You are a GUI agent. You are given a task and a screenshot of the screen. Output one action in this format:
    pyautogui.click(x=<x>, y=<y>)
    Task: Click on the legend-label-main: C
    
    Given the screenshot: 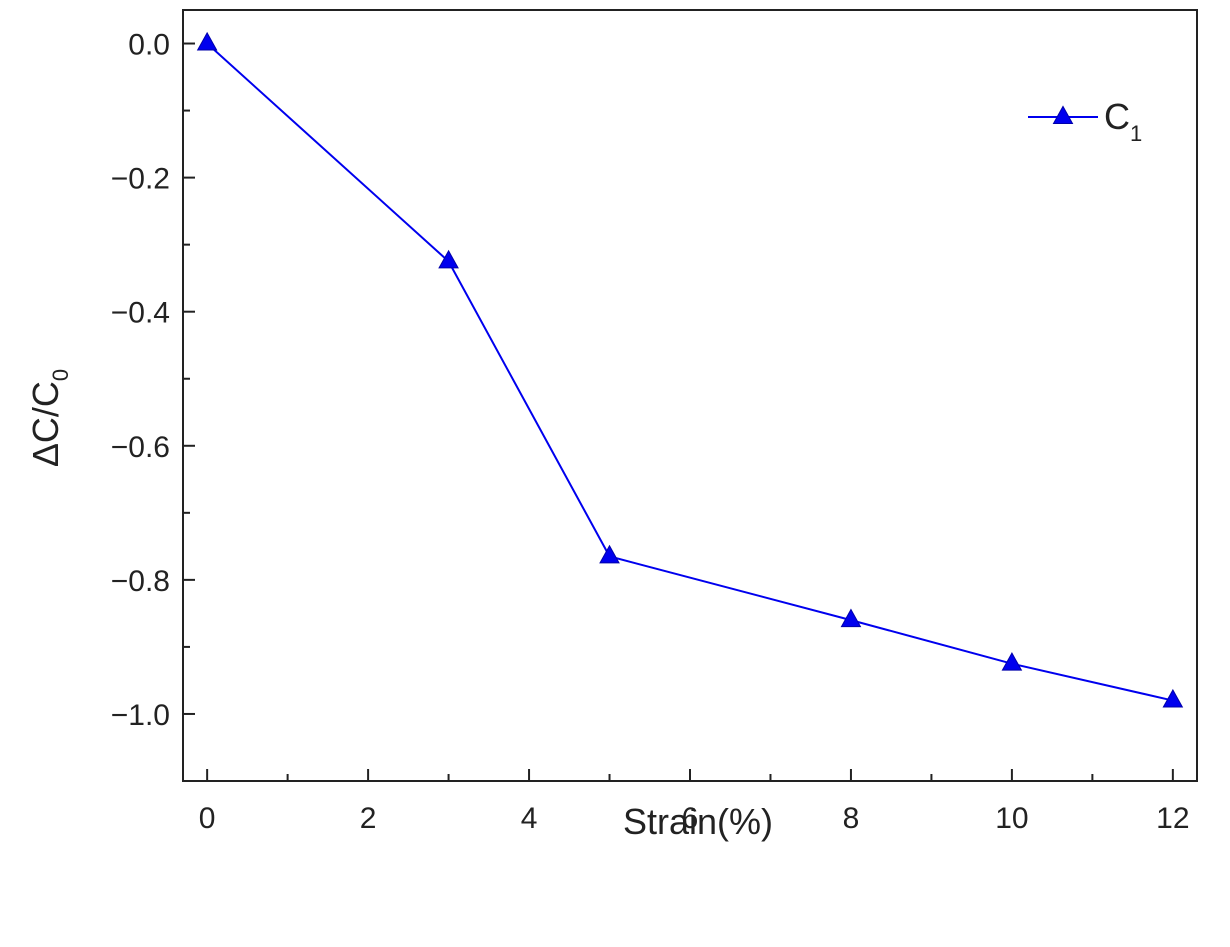 What is the action you would take?
    pyautogui.click(x=1117, y=116)
    